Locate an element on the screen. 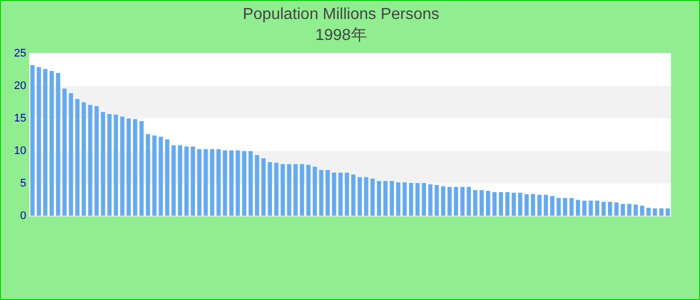  chart-title: Population Millions Persons is located at coordinates (341, 15).